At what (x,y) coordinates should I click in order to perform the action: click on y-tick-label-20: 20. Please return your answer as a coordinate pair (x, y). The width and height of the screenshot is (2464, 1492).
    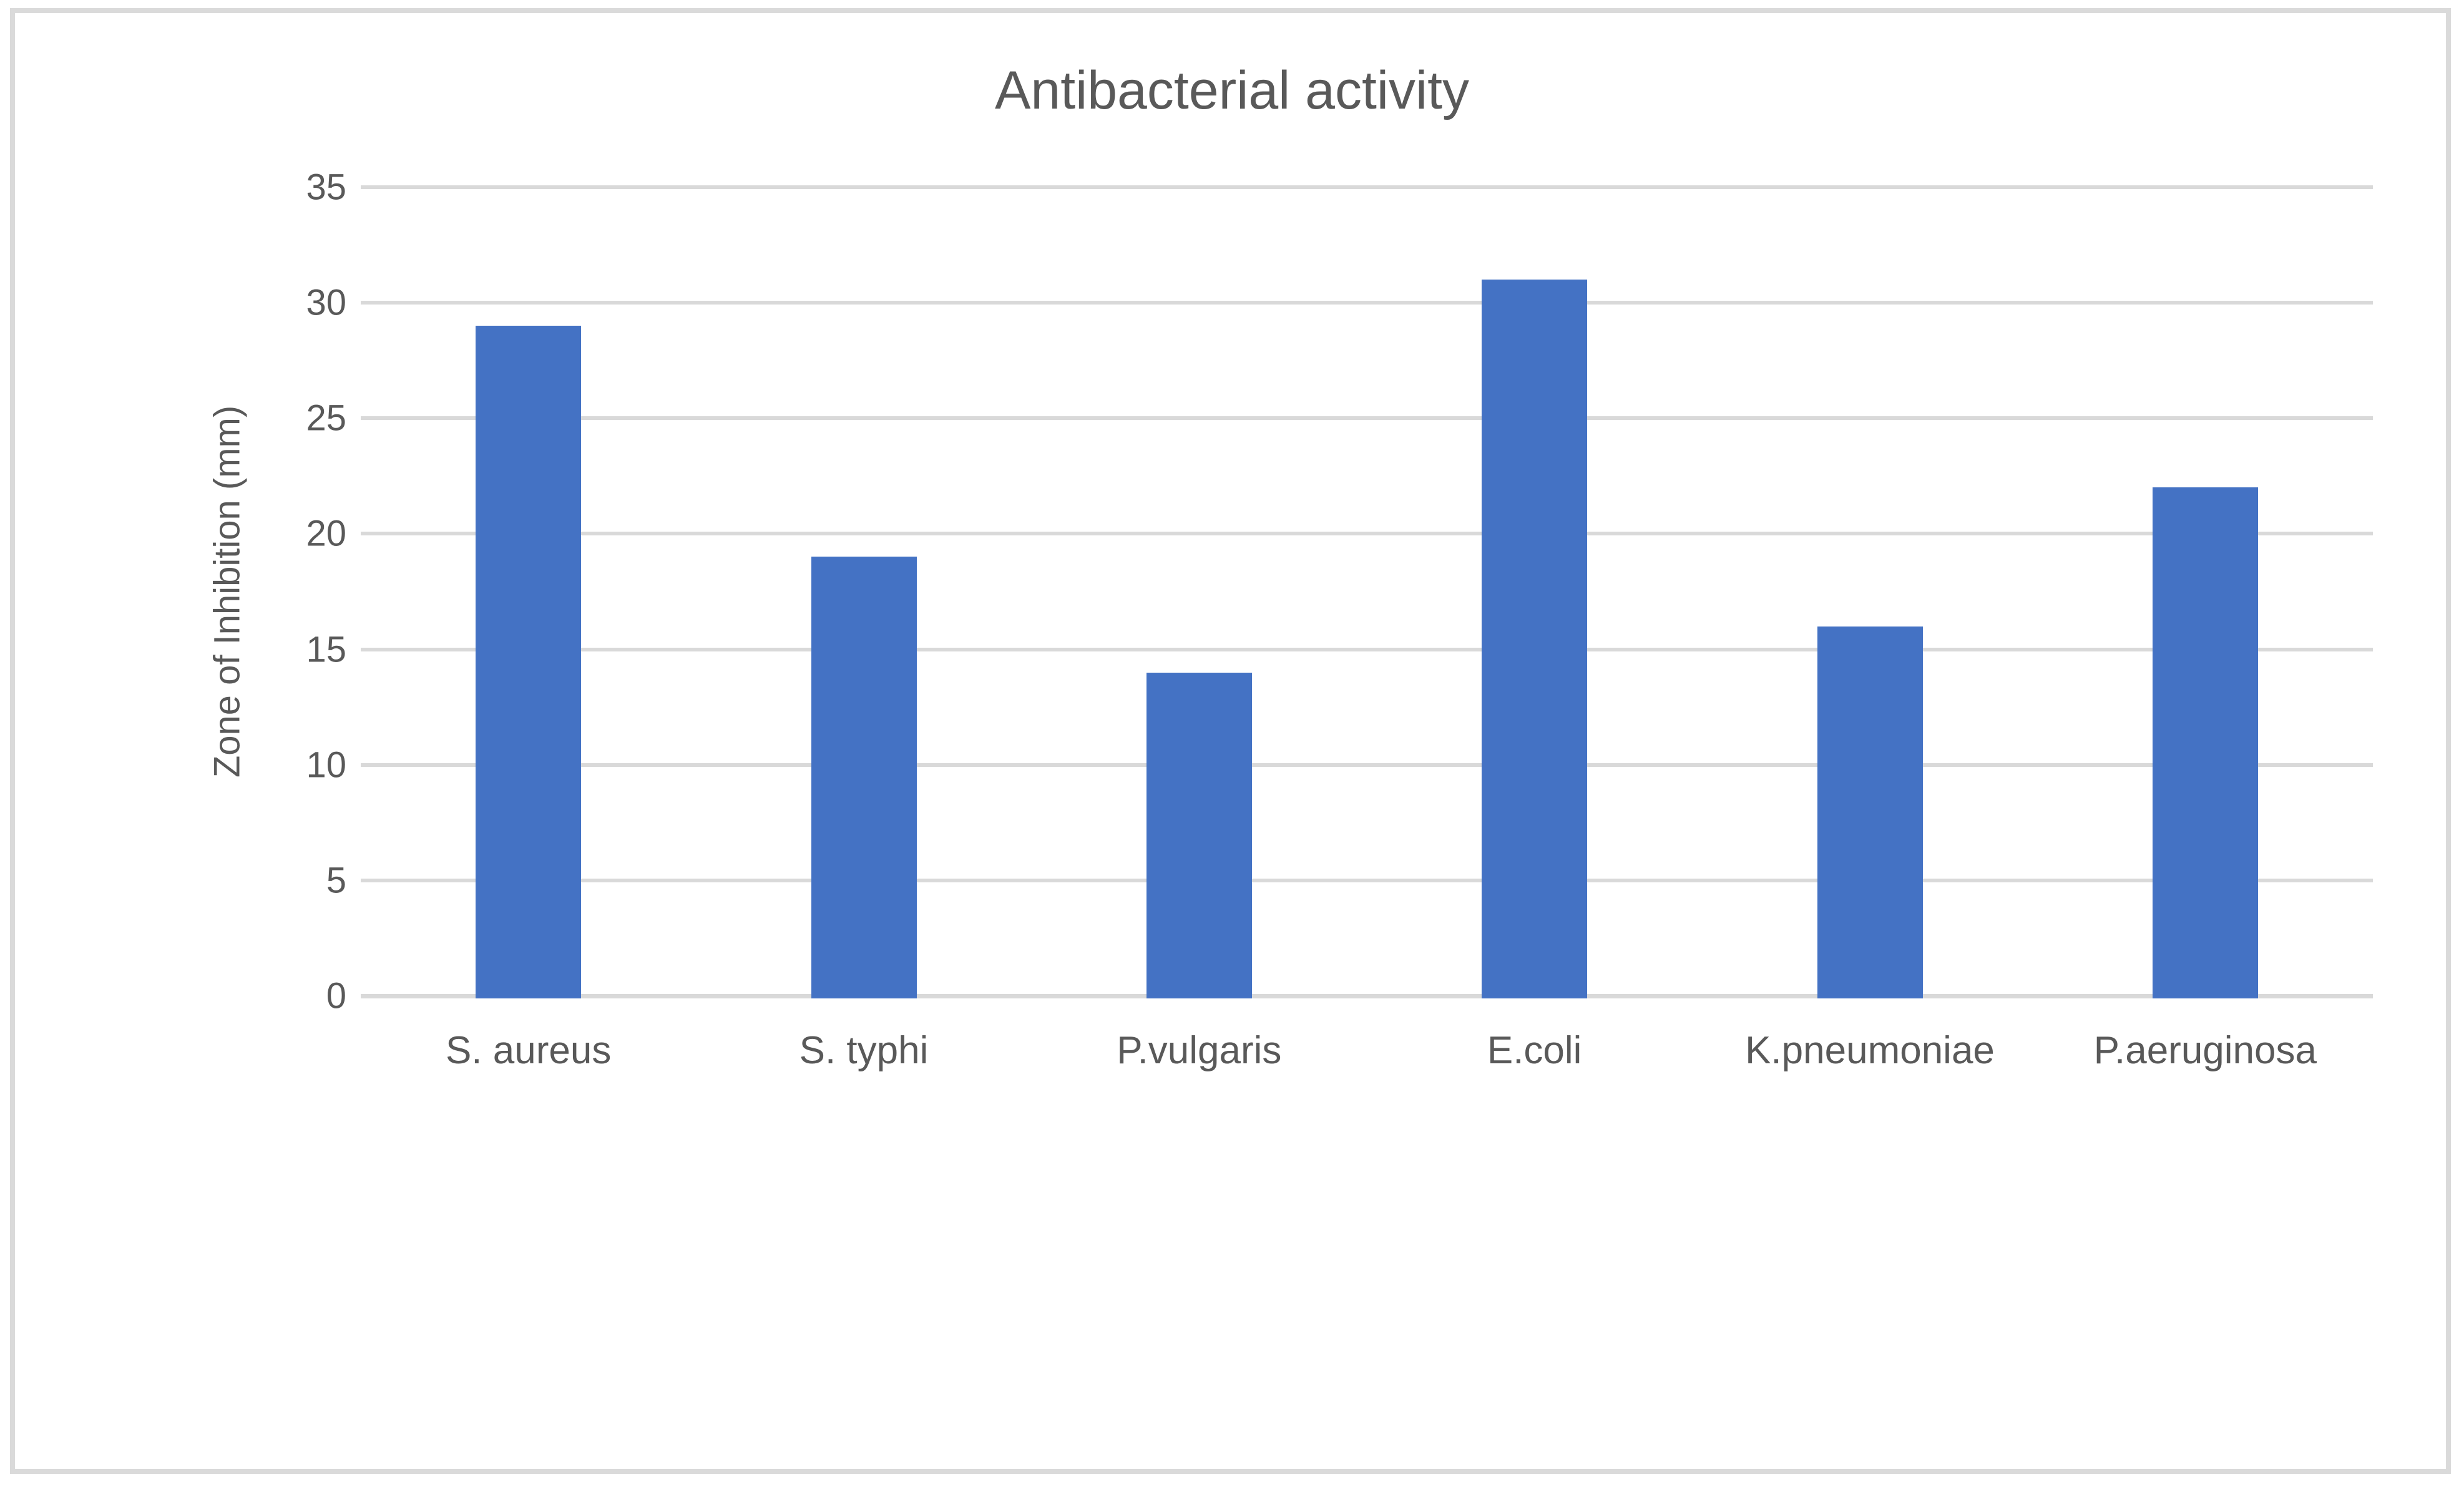
    Looking at the image, I should click on (326, 533).